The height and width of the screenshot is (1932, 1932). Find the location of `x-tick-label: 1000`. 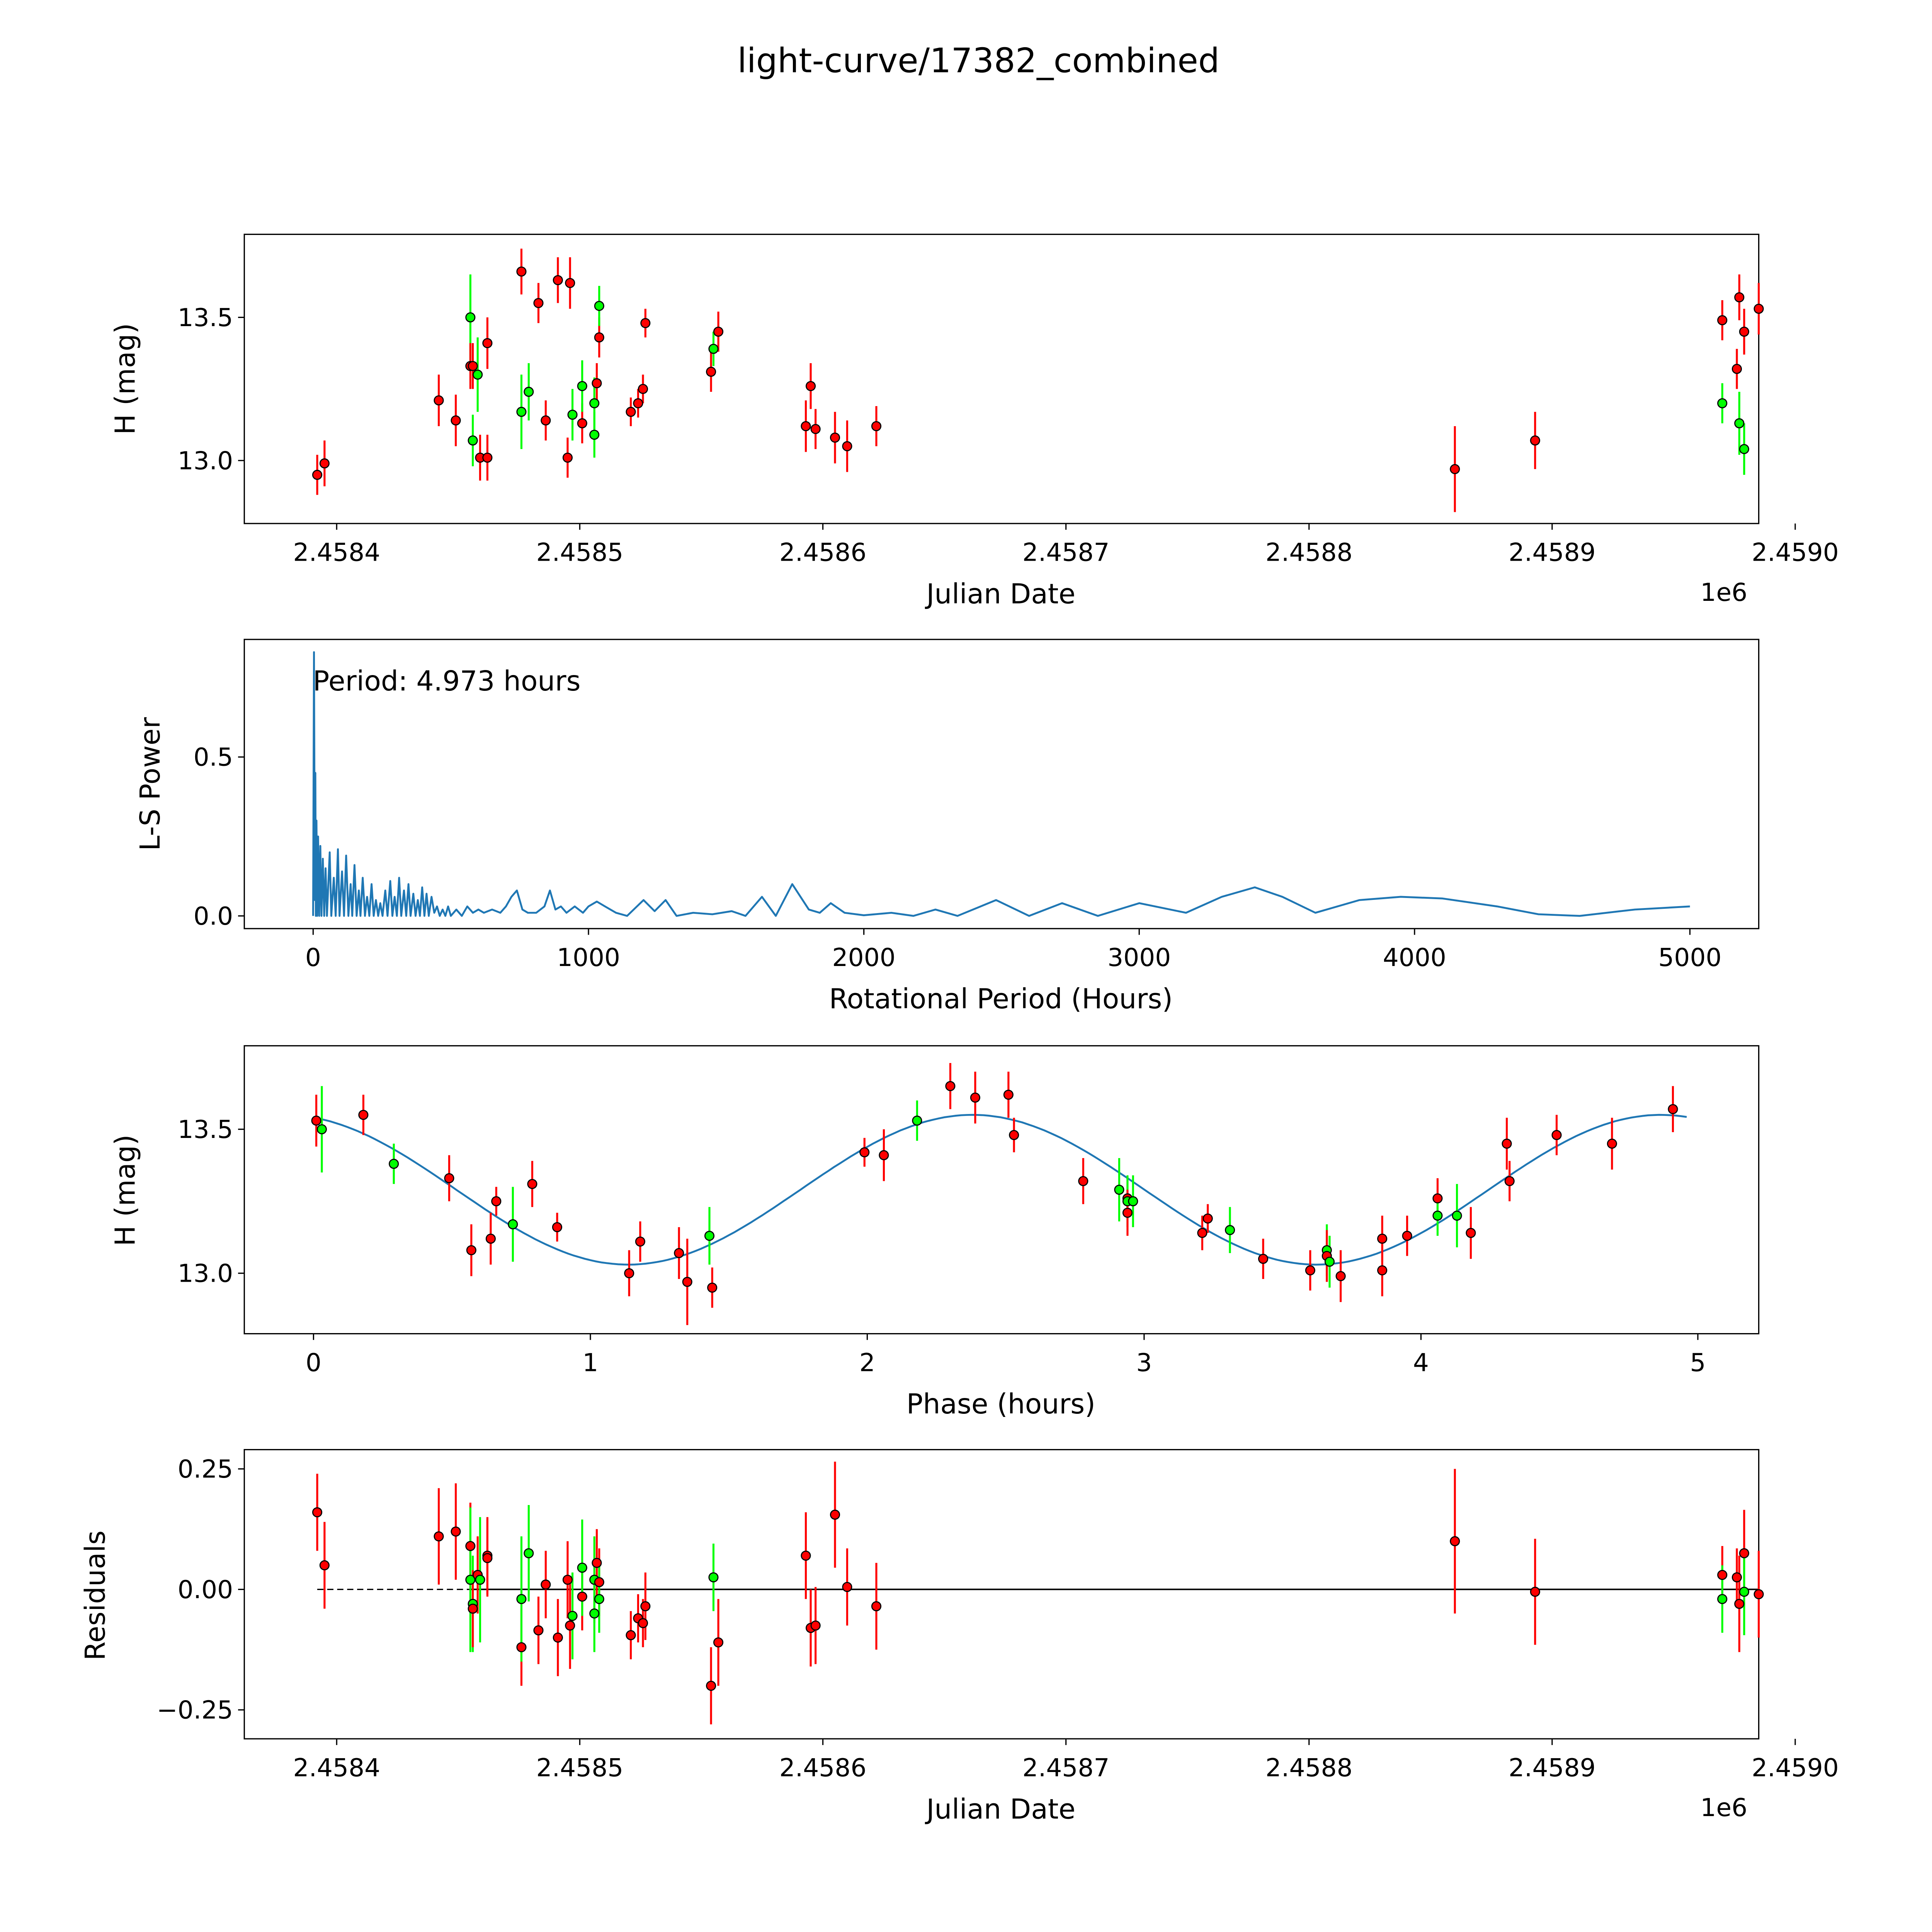

x-tick-label: 1000 is located at coordinates (588, 957).